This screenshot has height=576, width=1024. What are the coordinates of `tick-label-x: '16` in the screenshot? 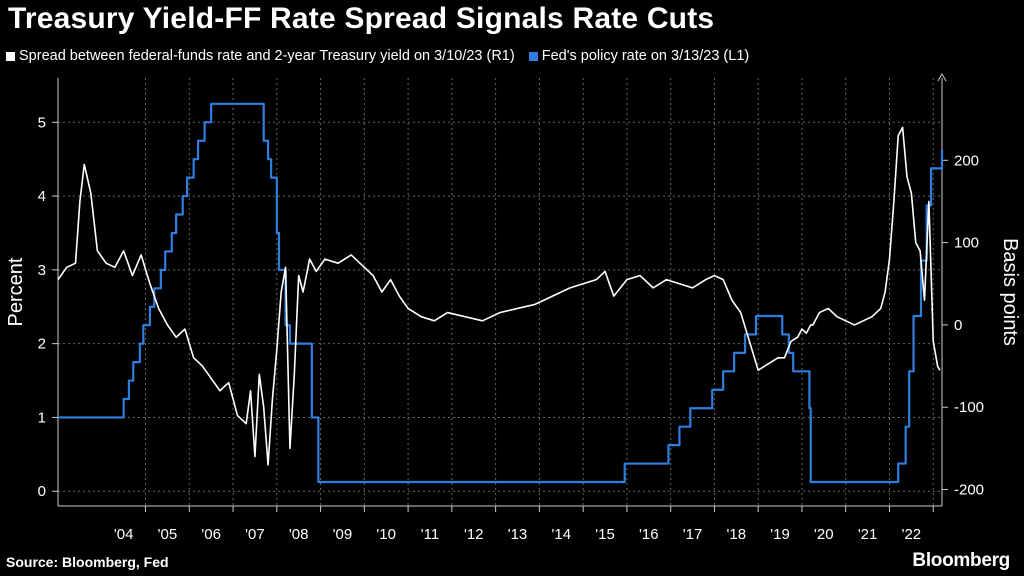 It's located at (649, 534).